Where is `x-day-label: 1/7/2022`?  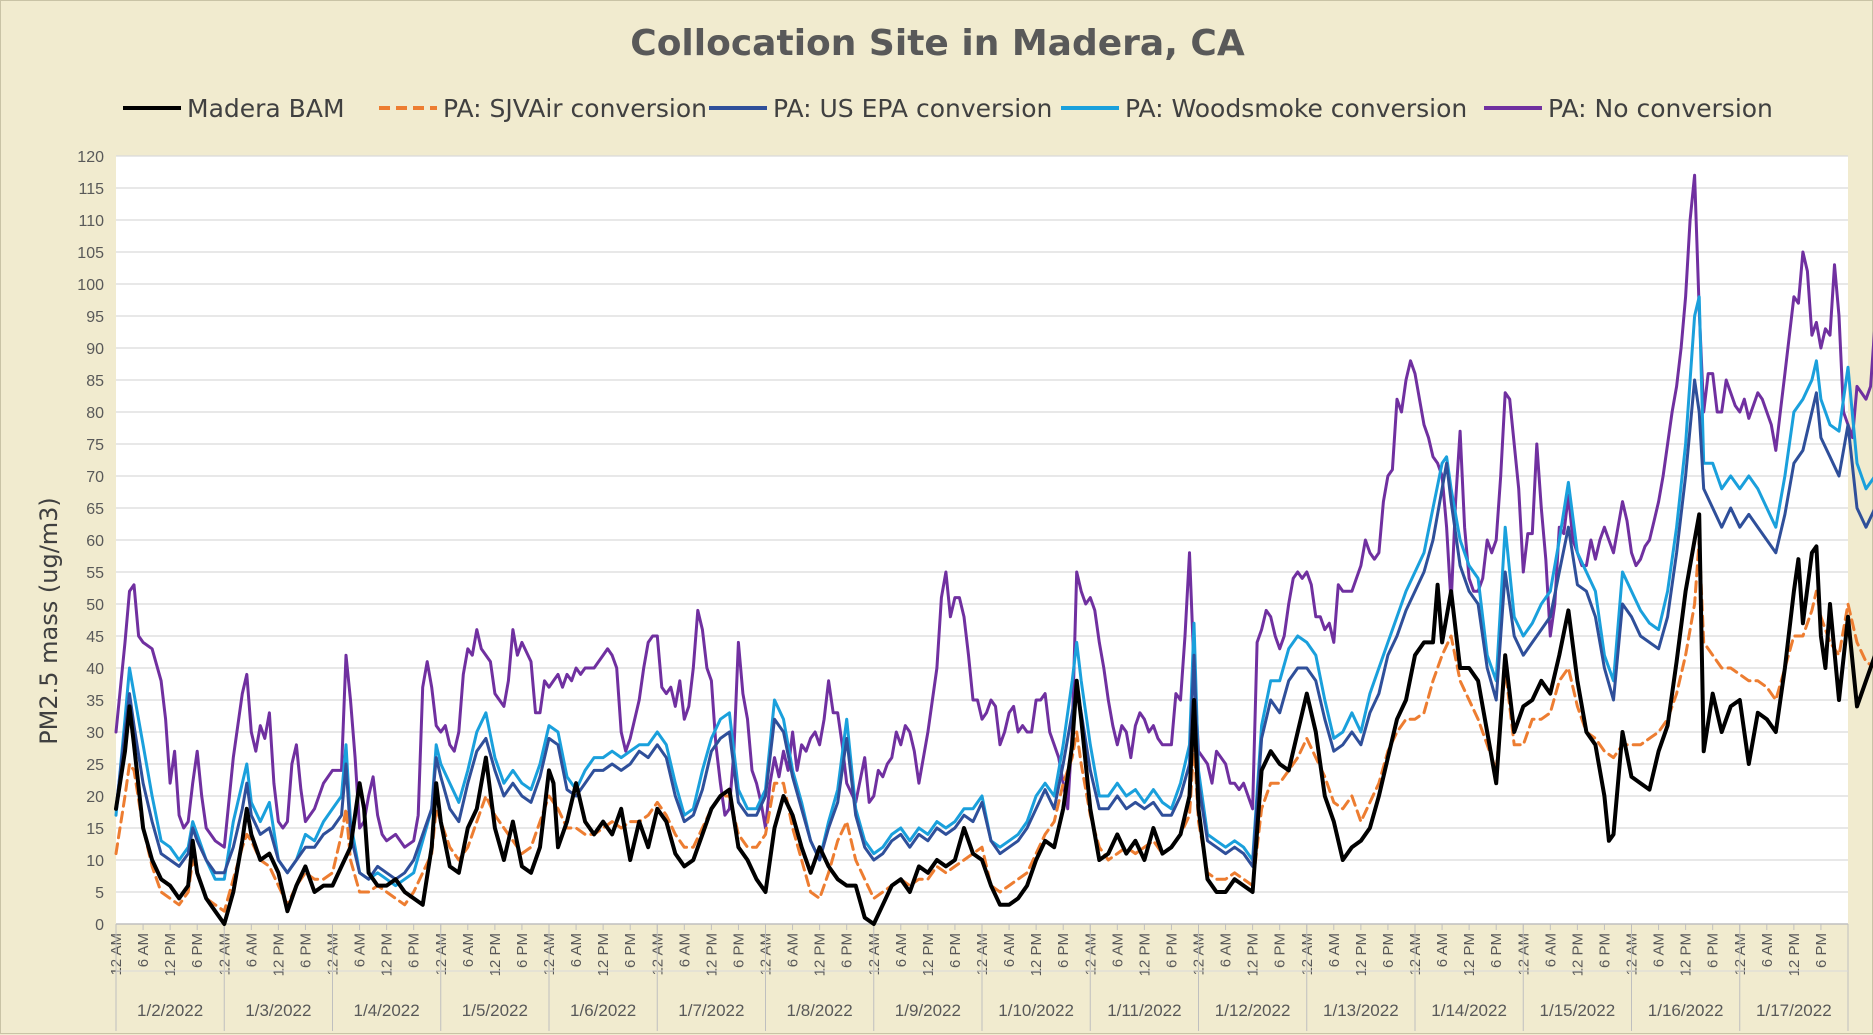
x-day-label: 1/7/2022 is located at coordinates (711, 1010).